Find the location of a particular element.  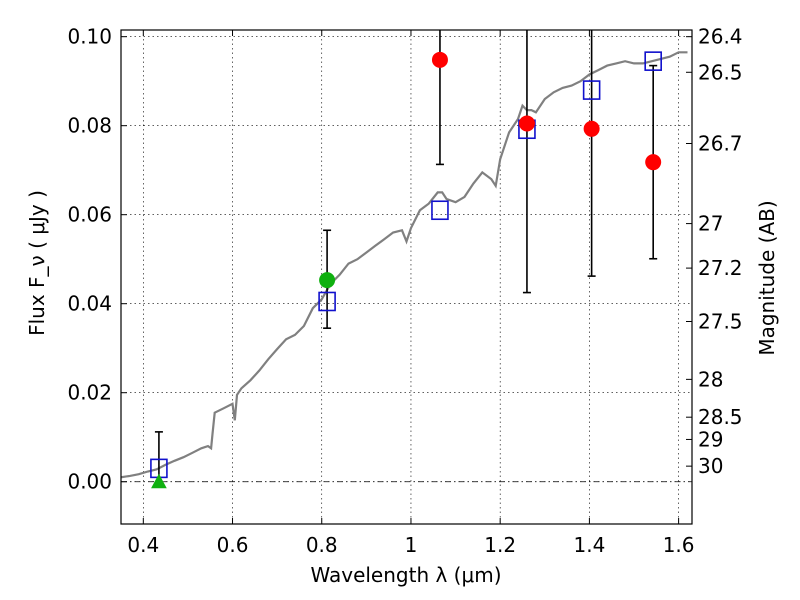

x-tick-label: 1.2 is located at coordinates (500, 545).